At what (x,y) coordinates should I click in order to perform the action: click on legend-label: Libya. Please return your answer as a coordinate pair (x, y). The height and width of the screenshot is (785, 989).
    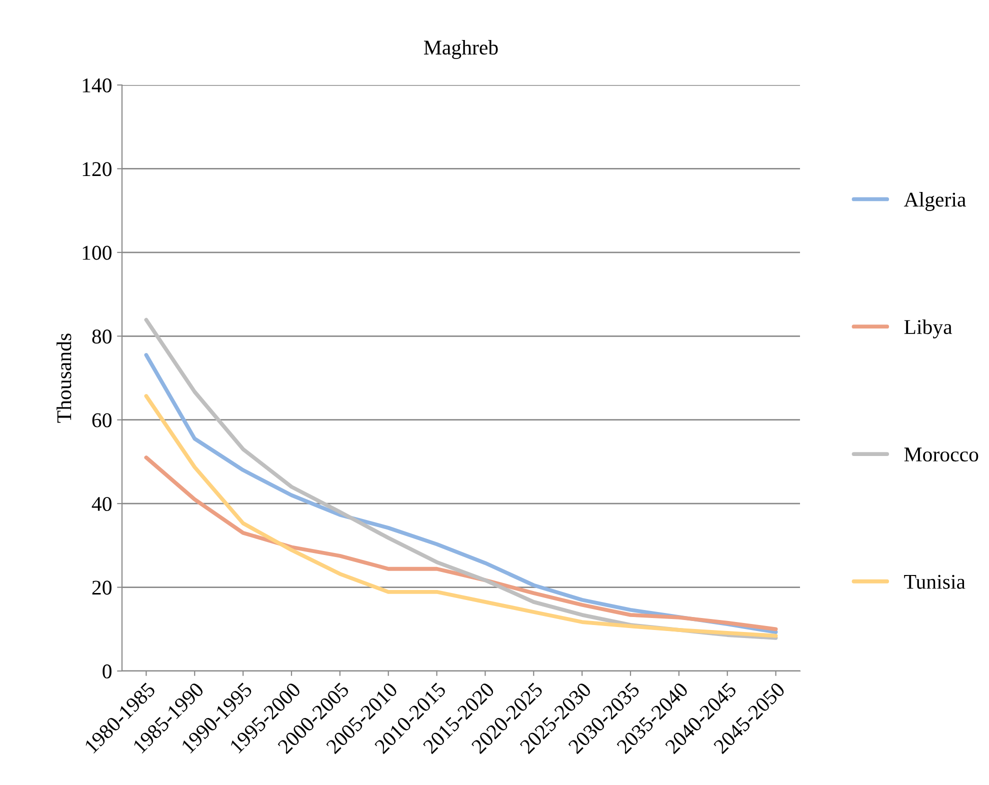
    Looking at the image, I should click on (928, 328).